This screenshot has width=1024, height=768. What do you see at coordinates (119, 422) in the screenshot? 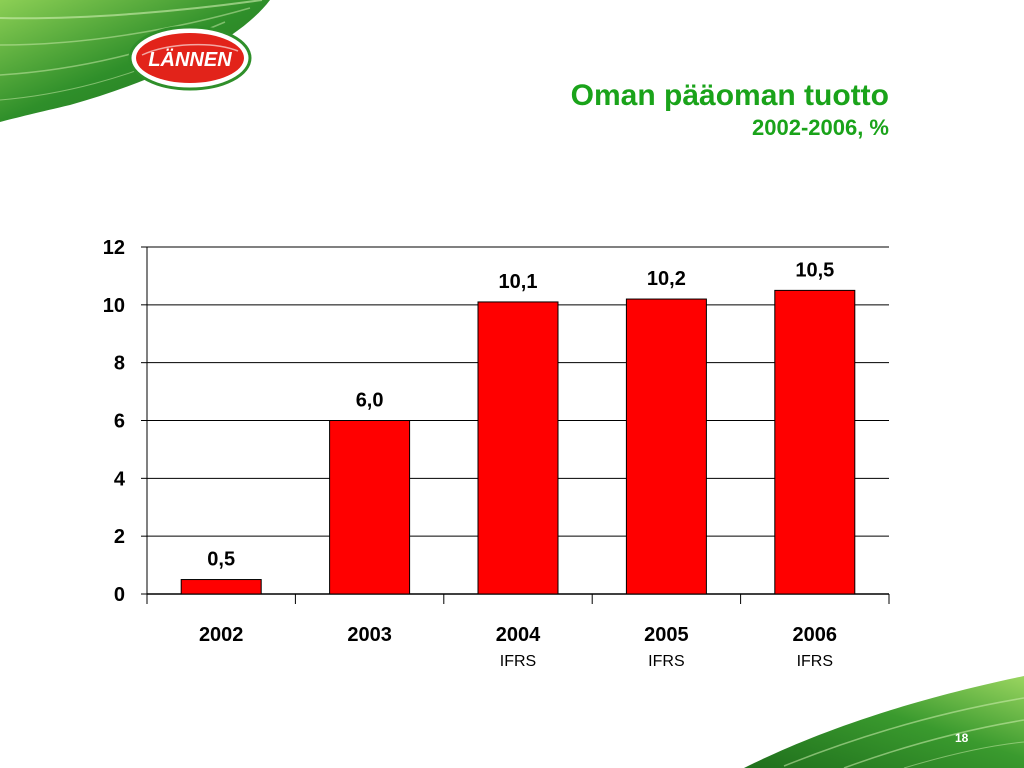
I see `y-tick-label: 6` at bounding box center [119, 422].